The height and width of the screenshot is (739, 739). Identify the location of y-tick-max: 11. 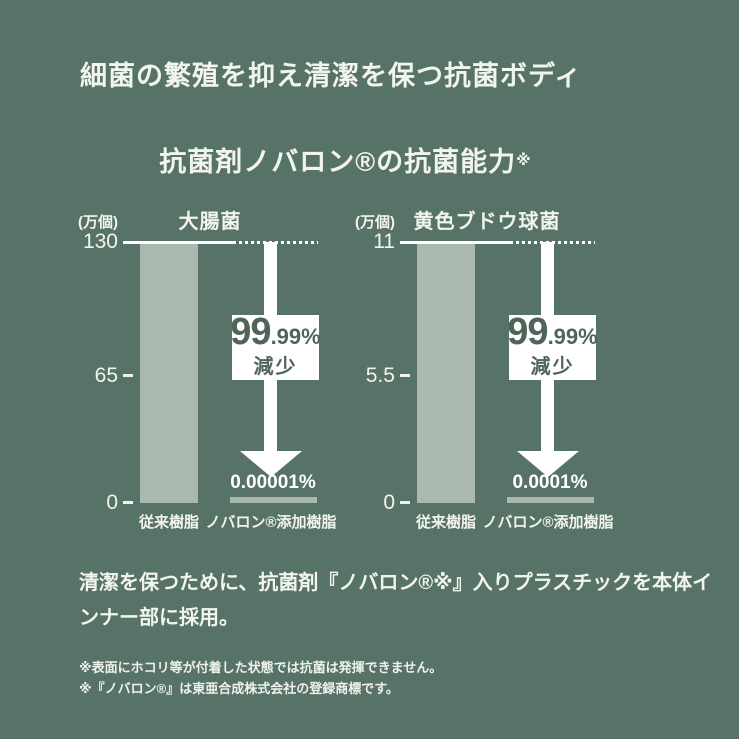
(384, 241).